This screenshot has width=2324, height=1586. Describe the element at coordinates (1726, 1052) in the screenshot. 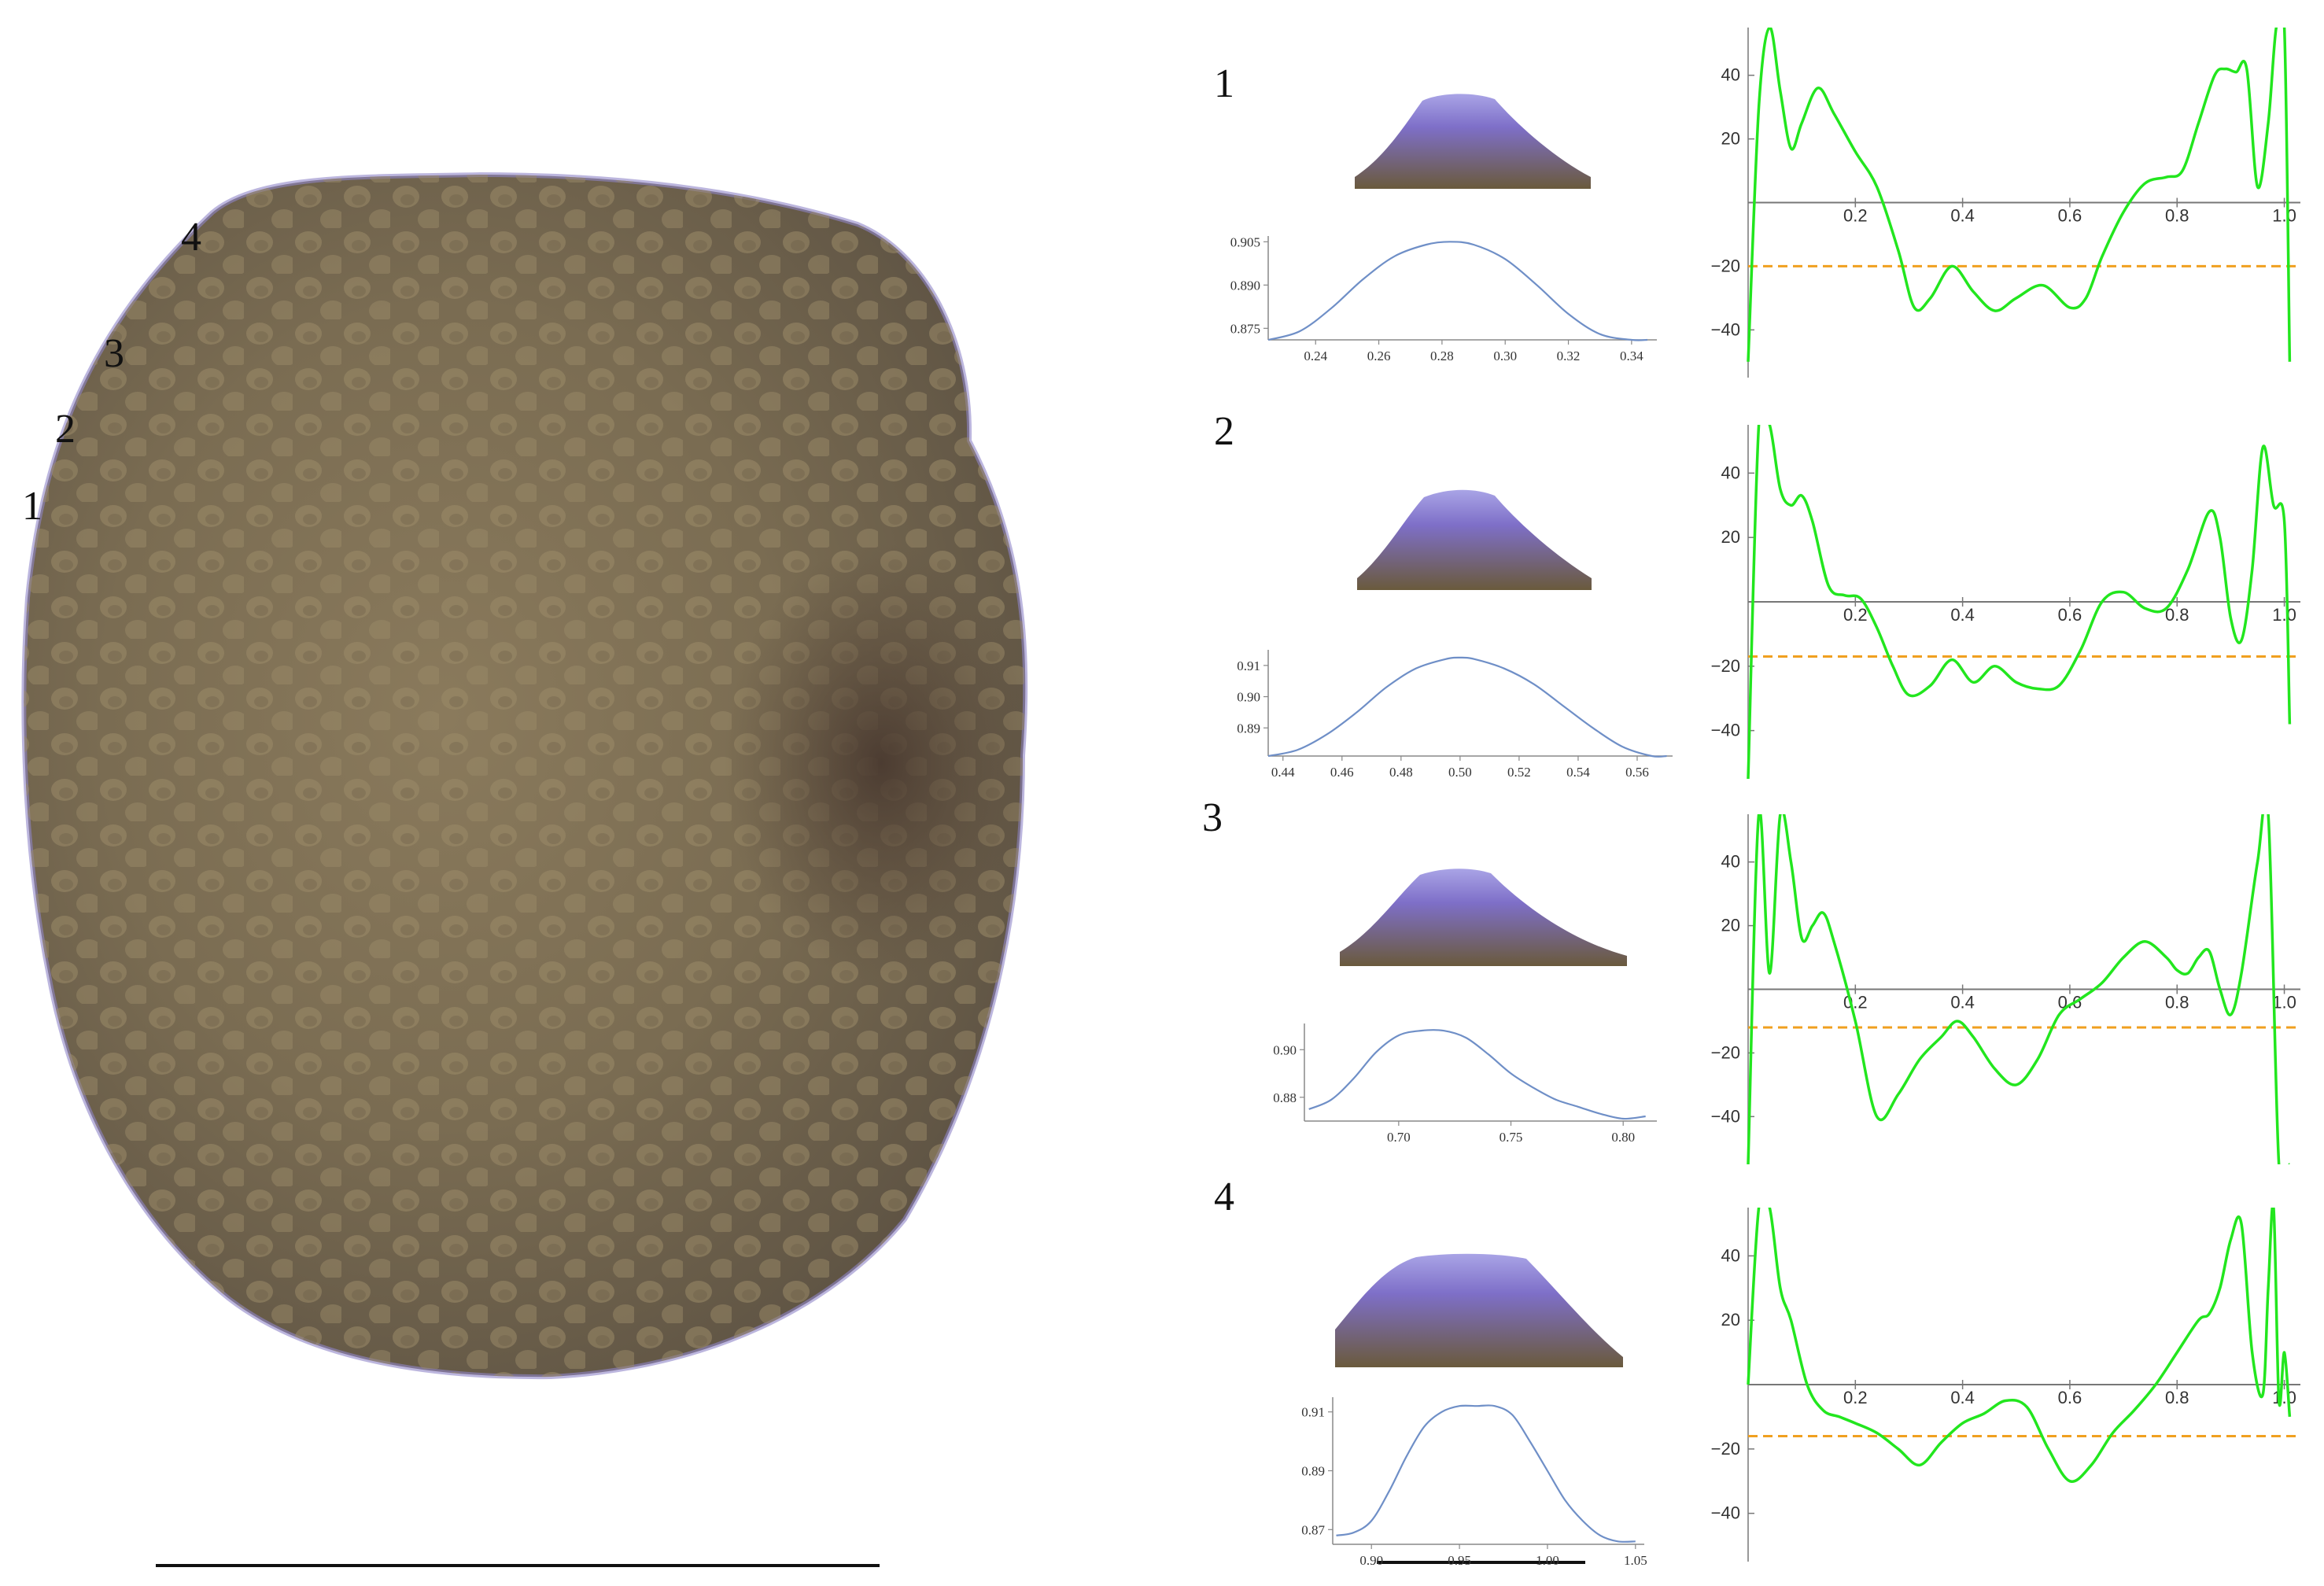

I see `row-3-curvature-y-tick-label: −20` at that location.